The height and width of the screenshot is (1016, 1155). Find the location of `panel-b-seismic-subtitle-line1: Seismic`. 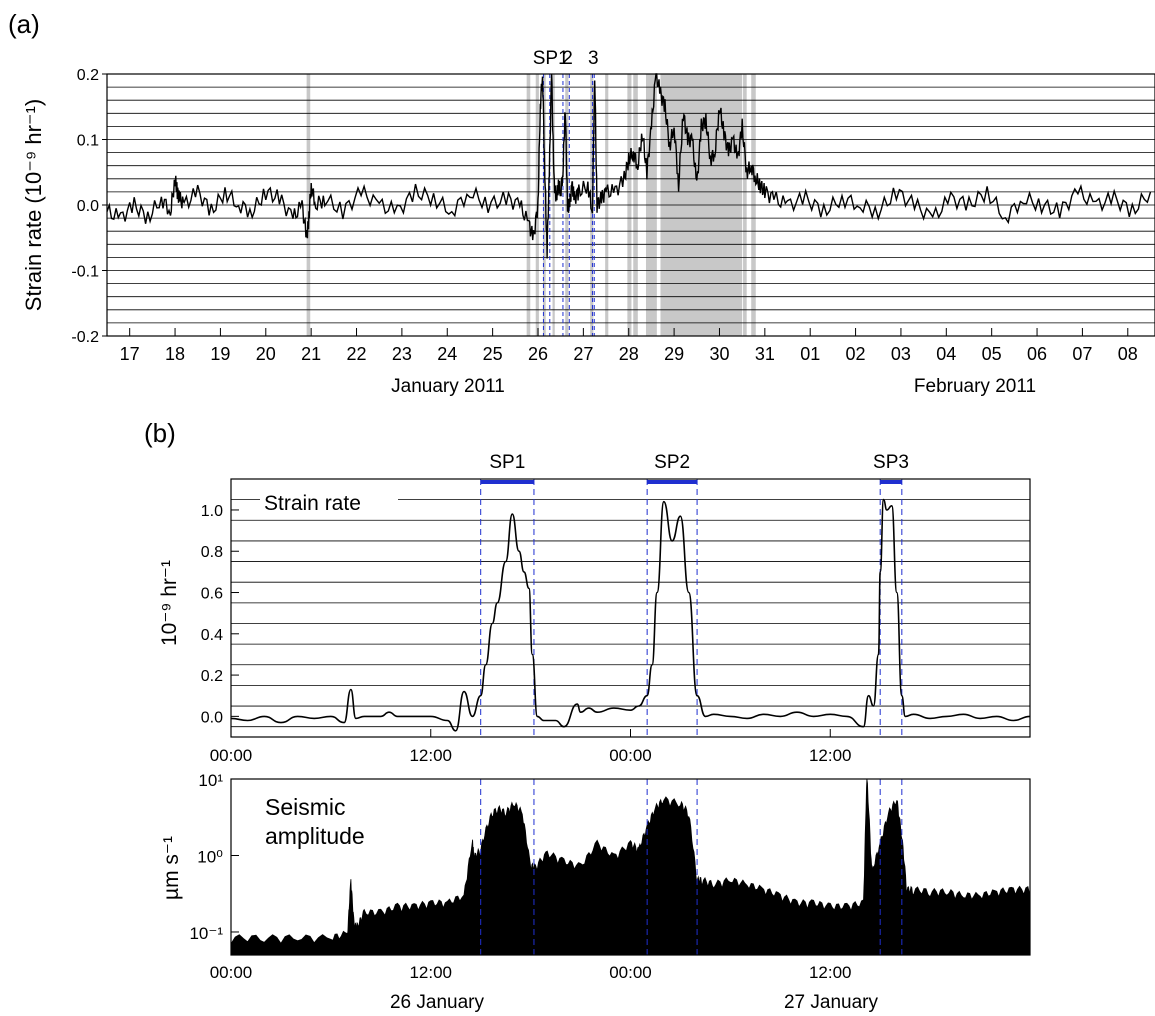

panel-b-seismic-subtitle-line1: Seismic is located at coordinates (305, 807).